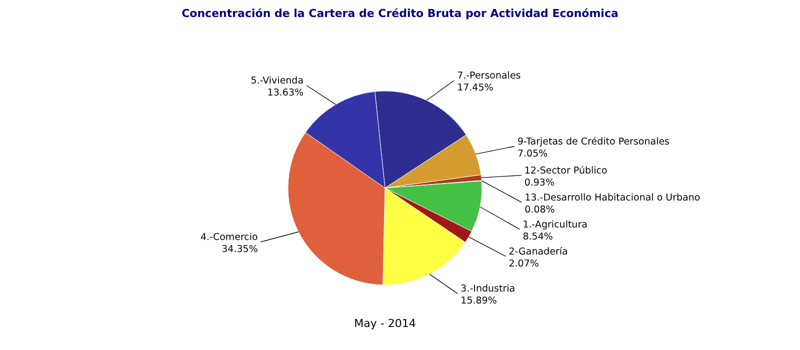 The image size is (800, 350). I want to click on slice-label: 9-Tarjetas de Crédito Personales, so click(593, 142).